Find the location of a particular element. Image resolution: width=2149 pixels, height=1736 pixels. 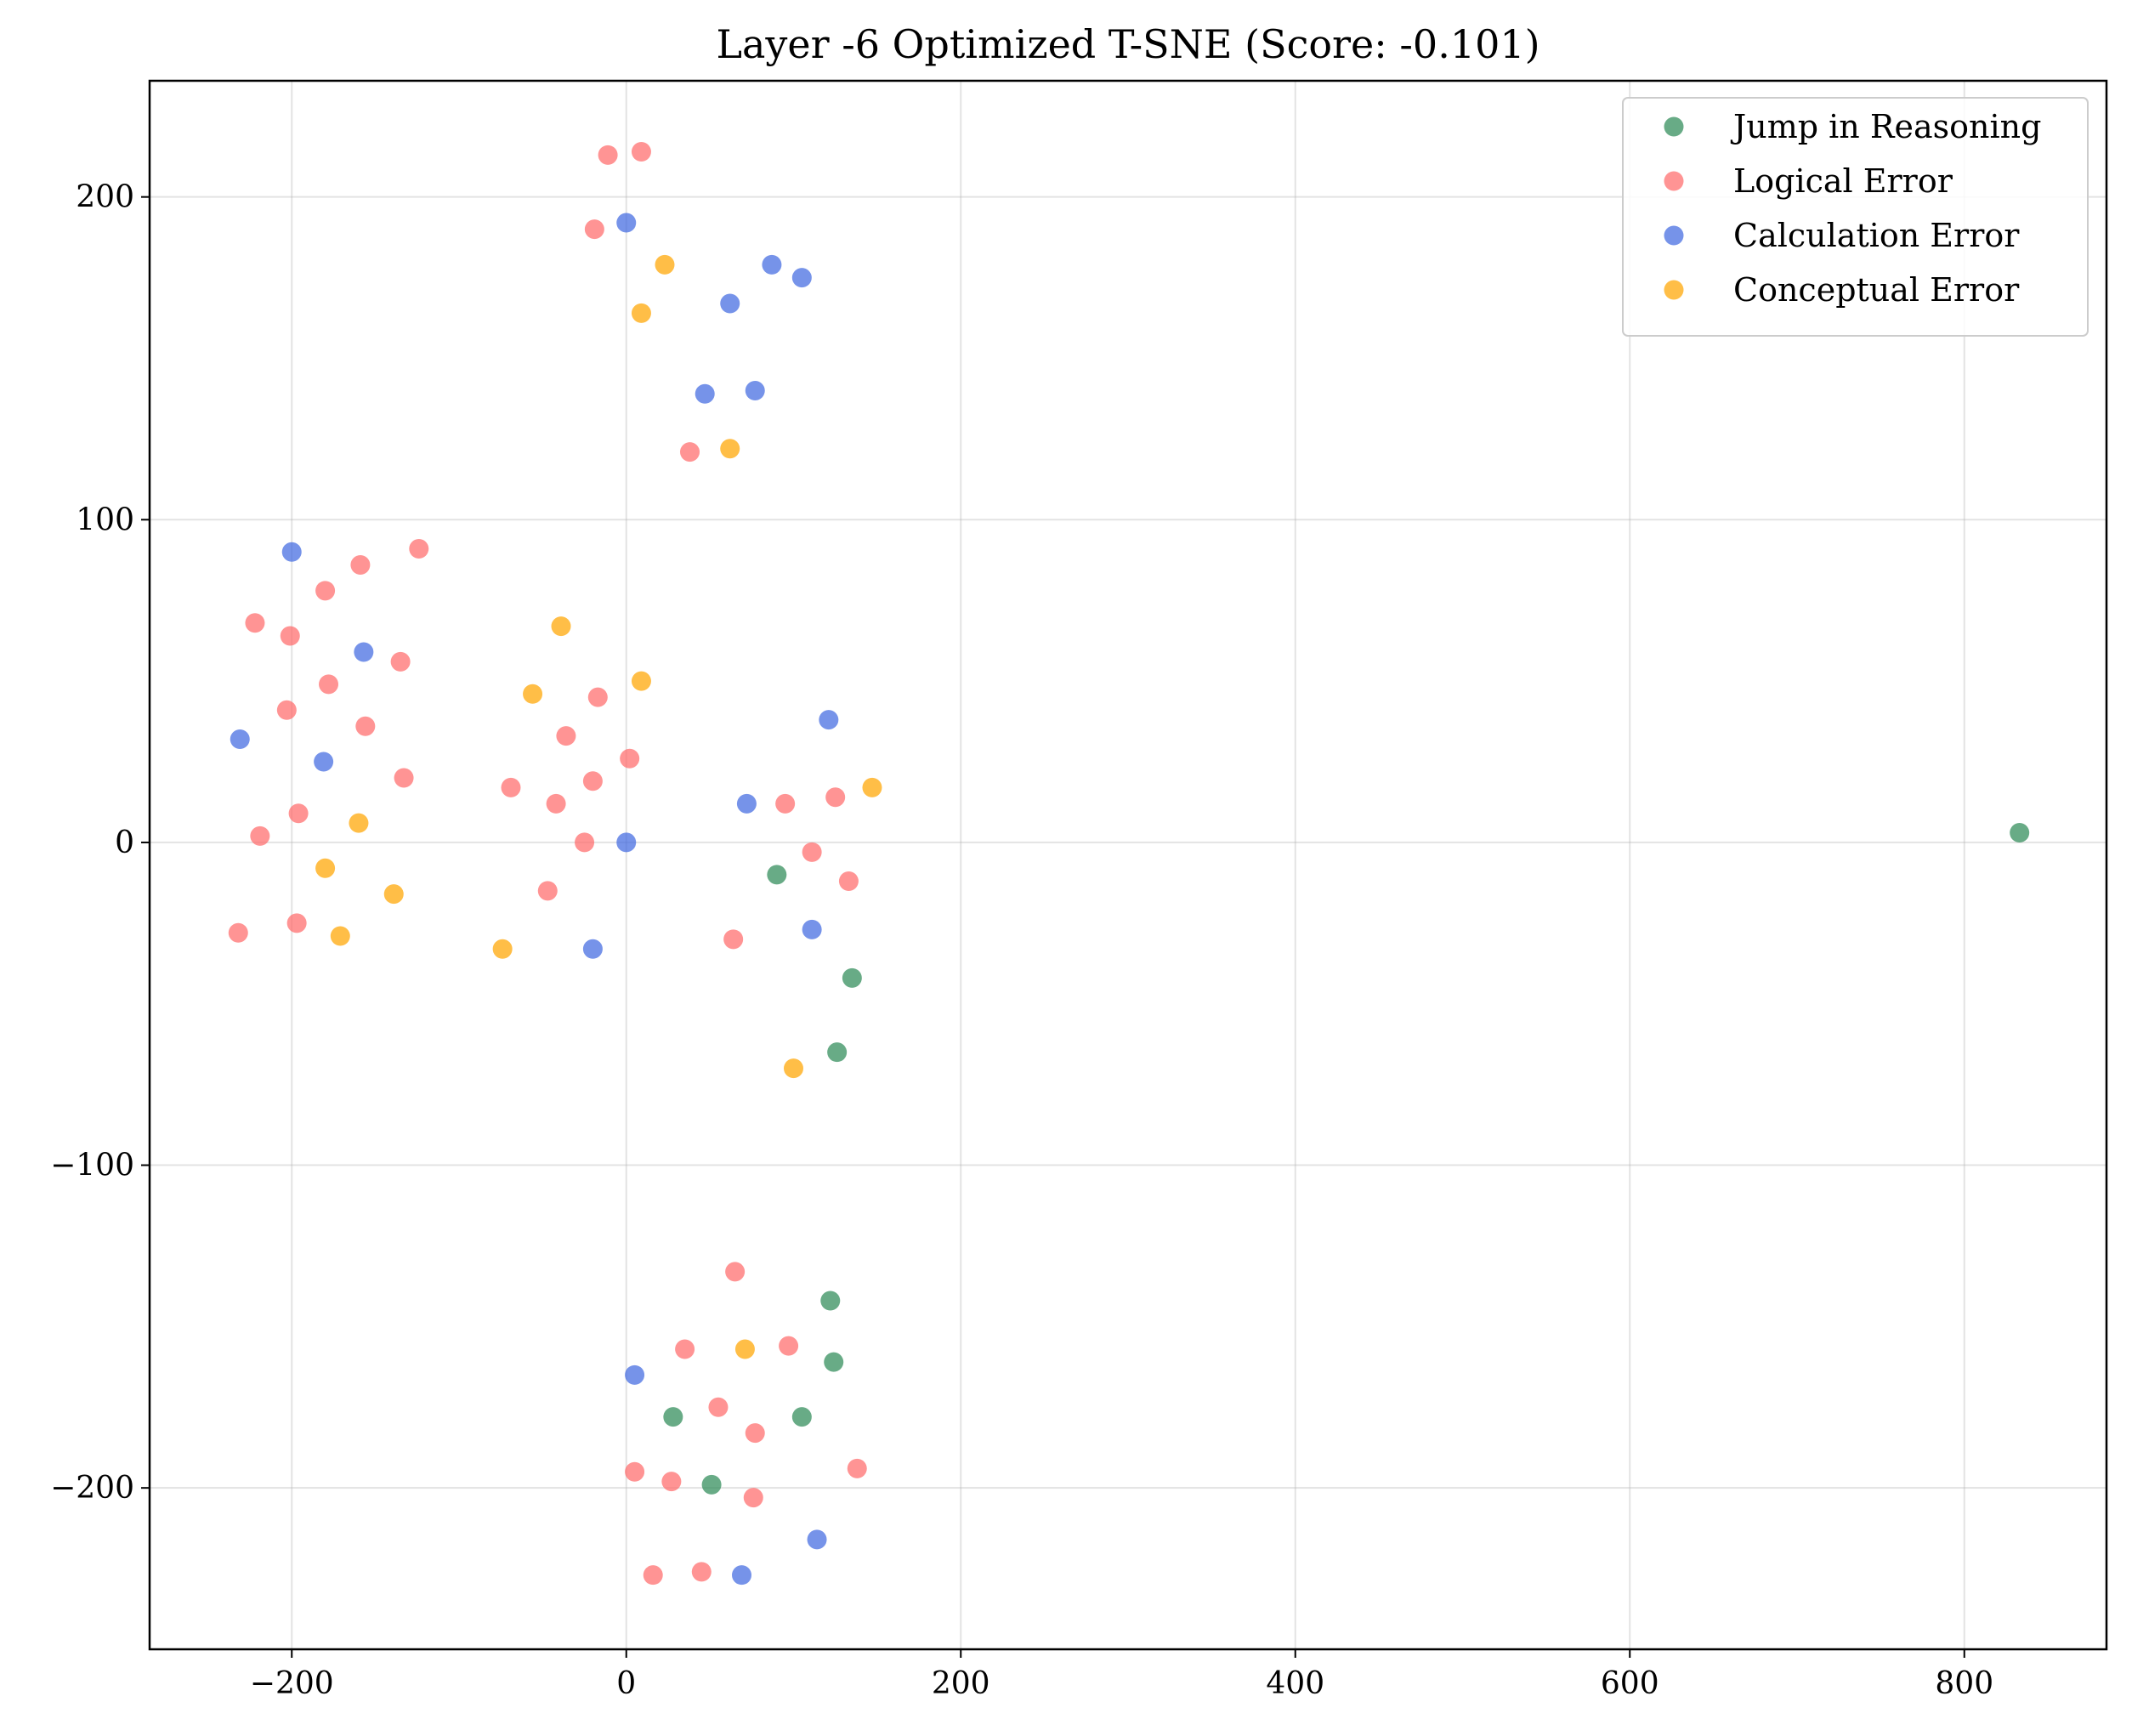

x-tick-label: 800 is located at coordinates (1964, 1684).